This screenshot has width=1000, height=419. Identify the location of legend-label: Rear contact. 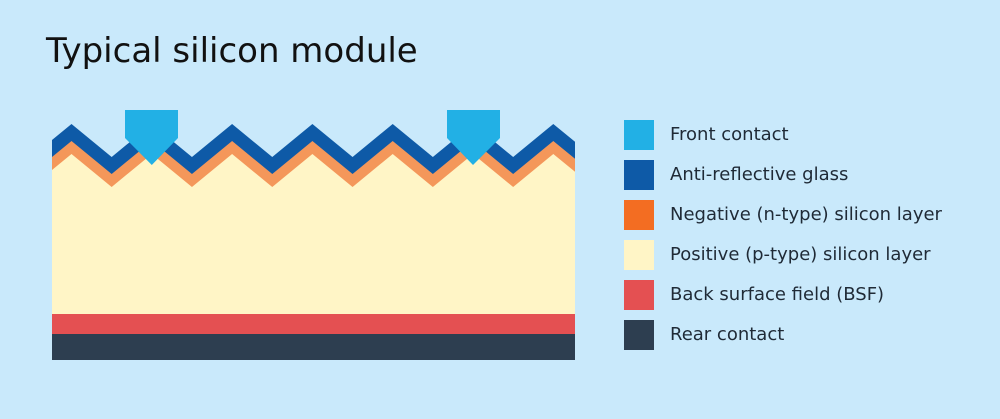
(727, 334).